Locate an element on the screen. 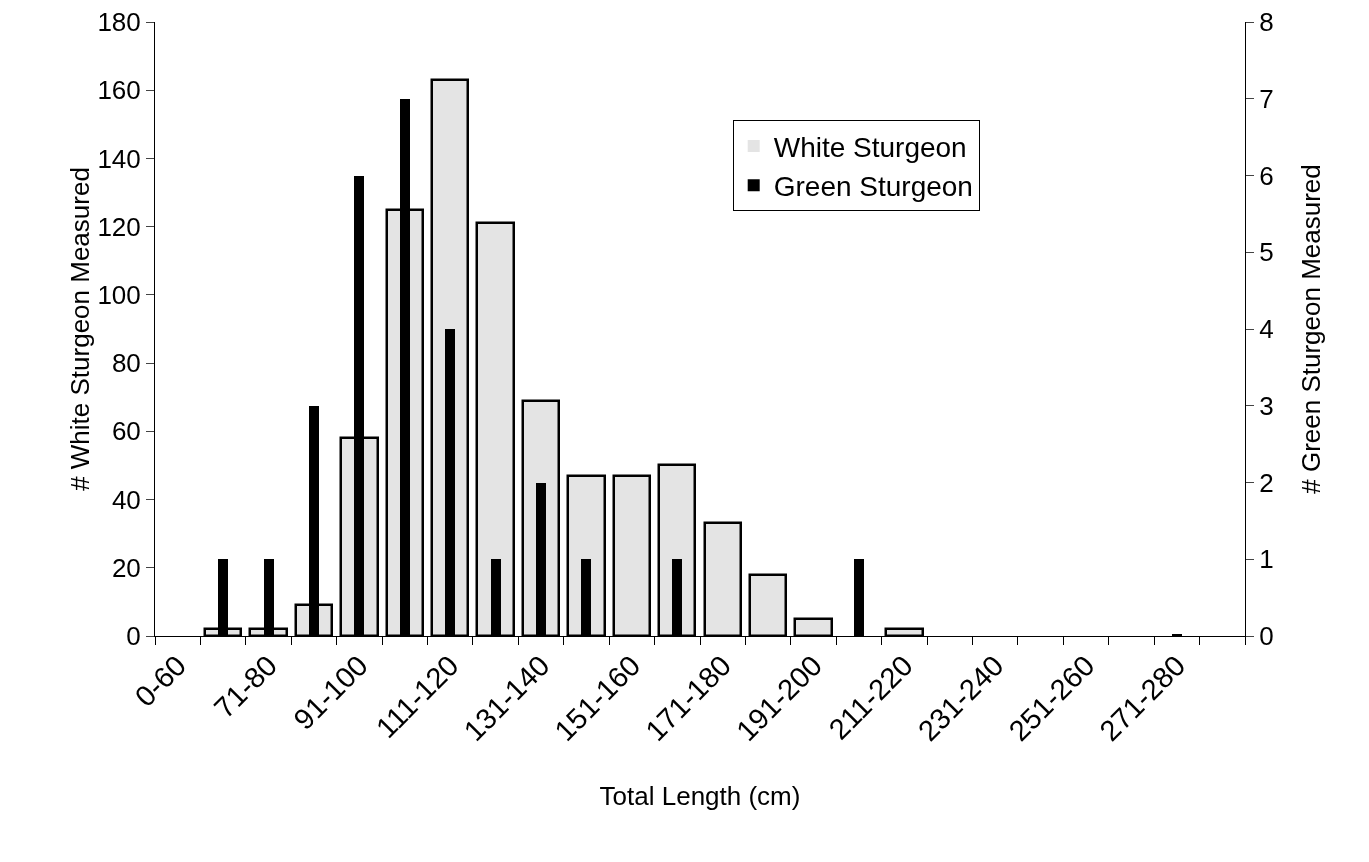  y2-tick-label: 3 is located at coordinates (1266, 405).